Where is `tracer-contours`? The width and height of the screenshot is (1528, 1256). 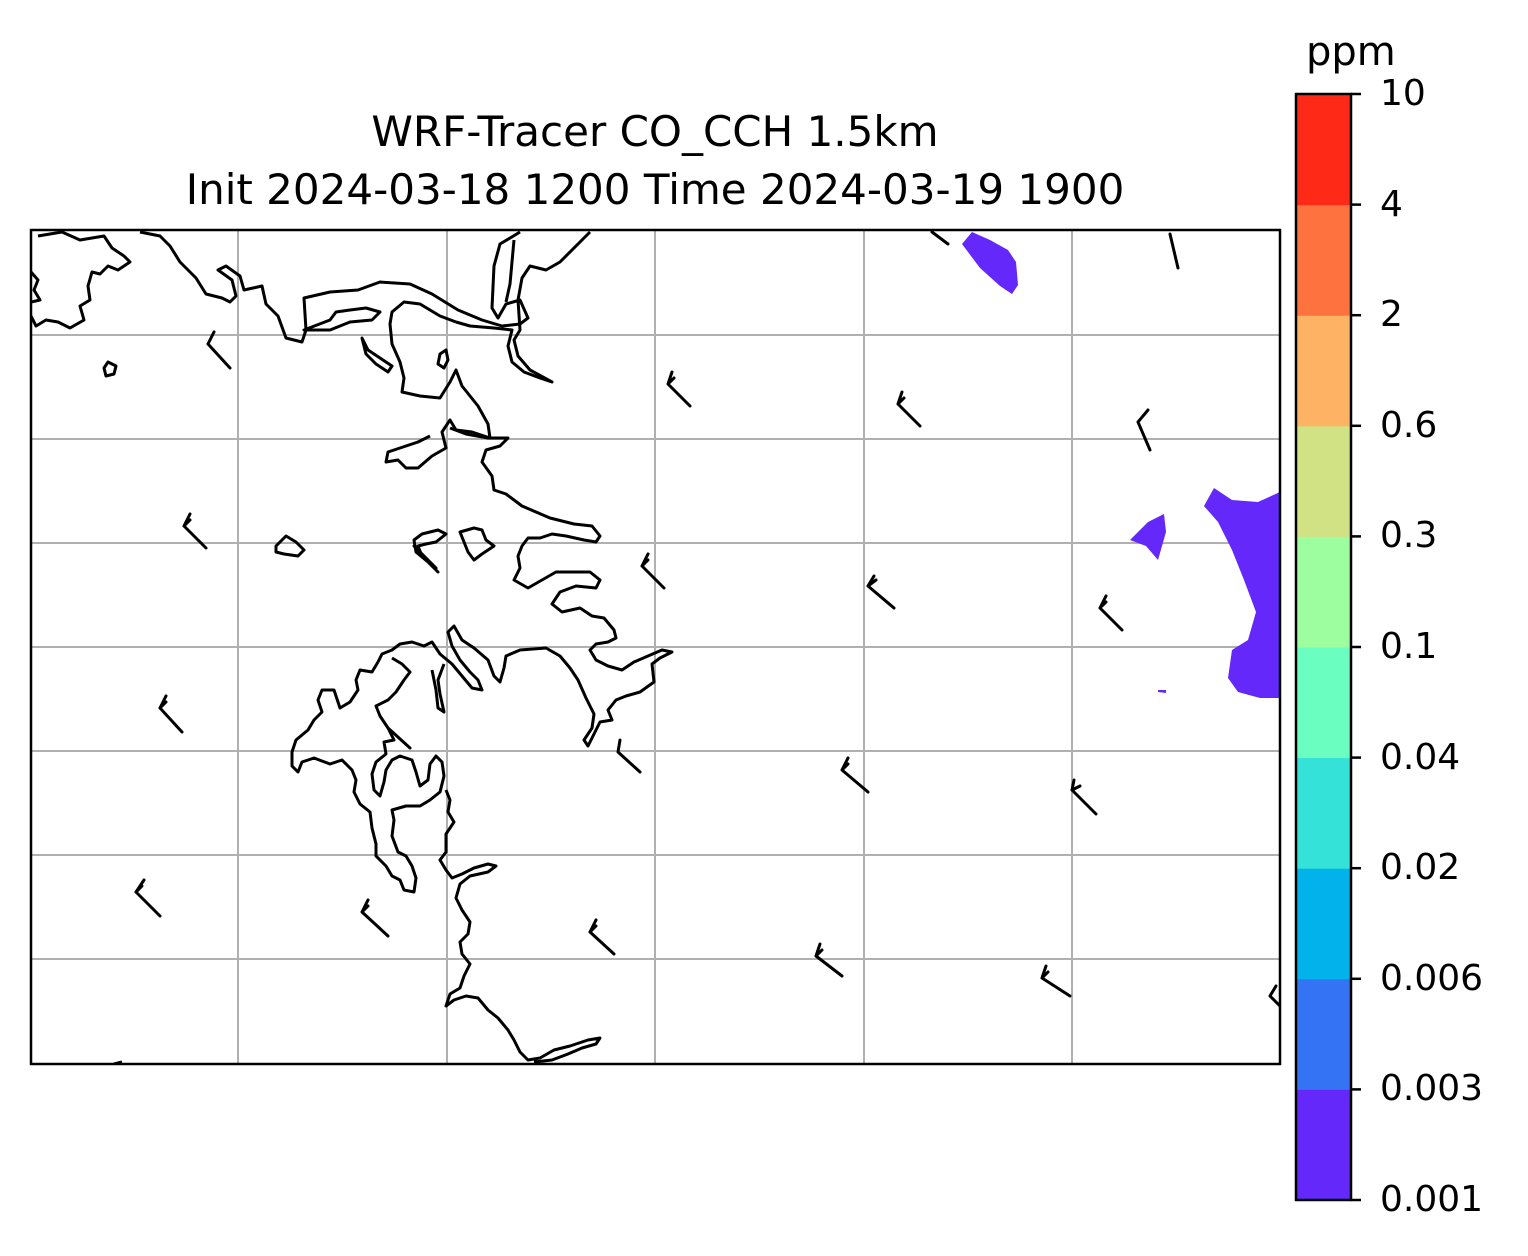 tracer-contours is located at coordinates (1121, 465).